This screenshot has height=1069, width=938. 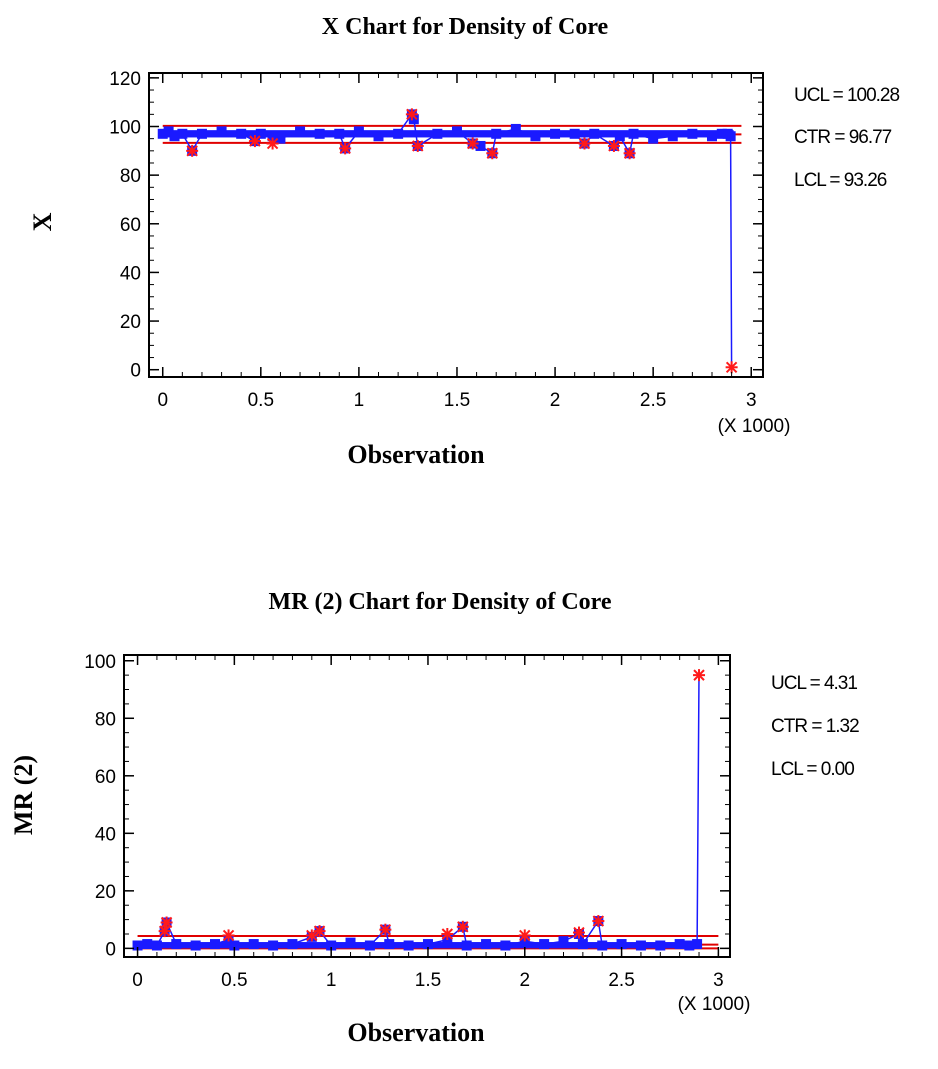 I want to click on mr-chart-x-axis-title: Observation, so click(x=416, y=1032).